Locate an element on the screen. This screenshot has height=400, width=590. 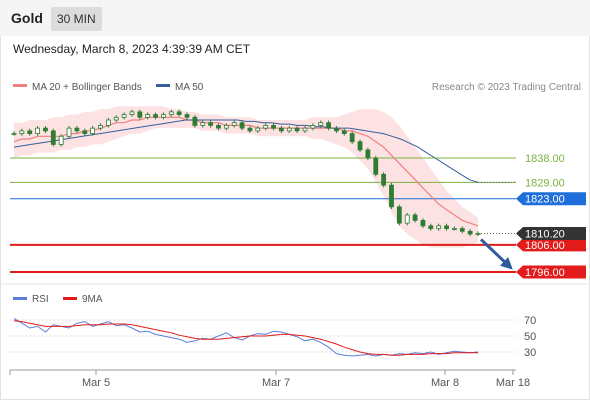
instrument-title: Gold is located at coordinates (27, 18).